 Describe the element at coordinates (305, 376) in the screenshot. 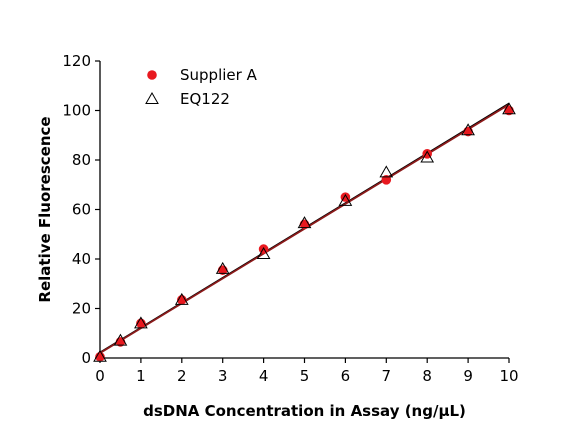

I see `x-tick-label: 5` at that location.